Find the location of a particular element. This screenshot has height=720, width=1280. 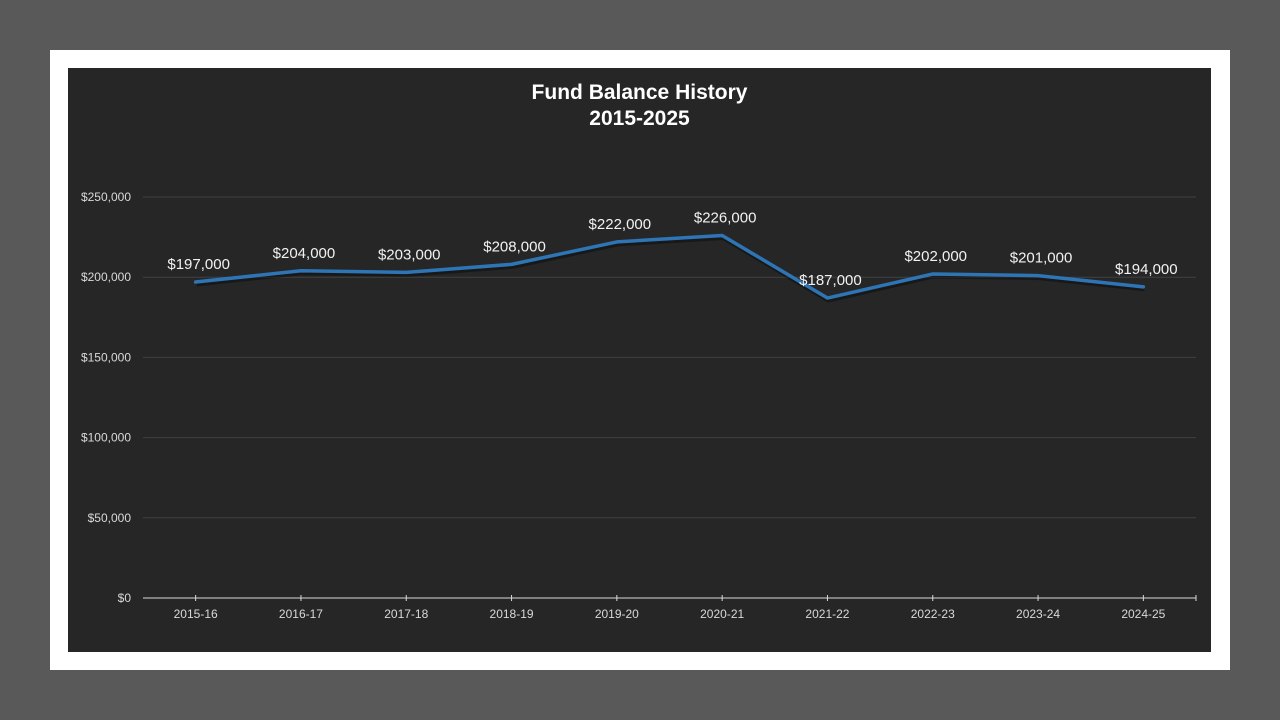

data-label: $197,000 is located at coordinates (198, 264).